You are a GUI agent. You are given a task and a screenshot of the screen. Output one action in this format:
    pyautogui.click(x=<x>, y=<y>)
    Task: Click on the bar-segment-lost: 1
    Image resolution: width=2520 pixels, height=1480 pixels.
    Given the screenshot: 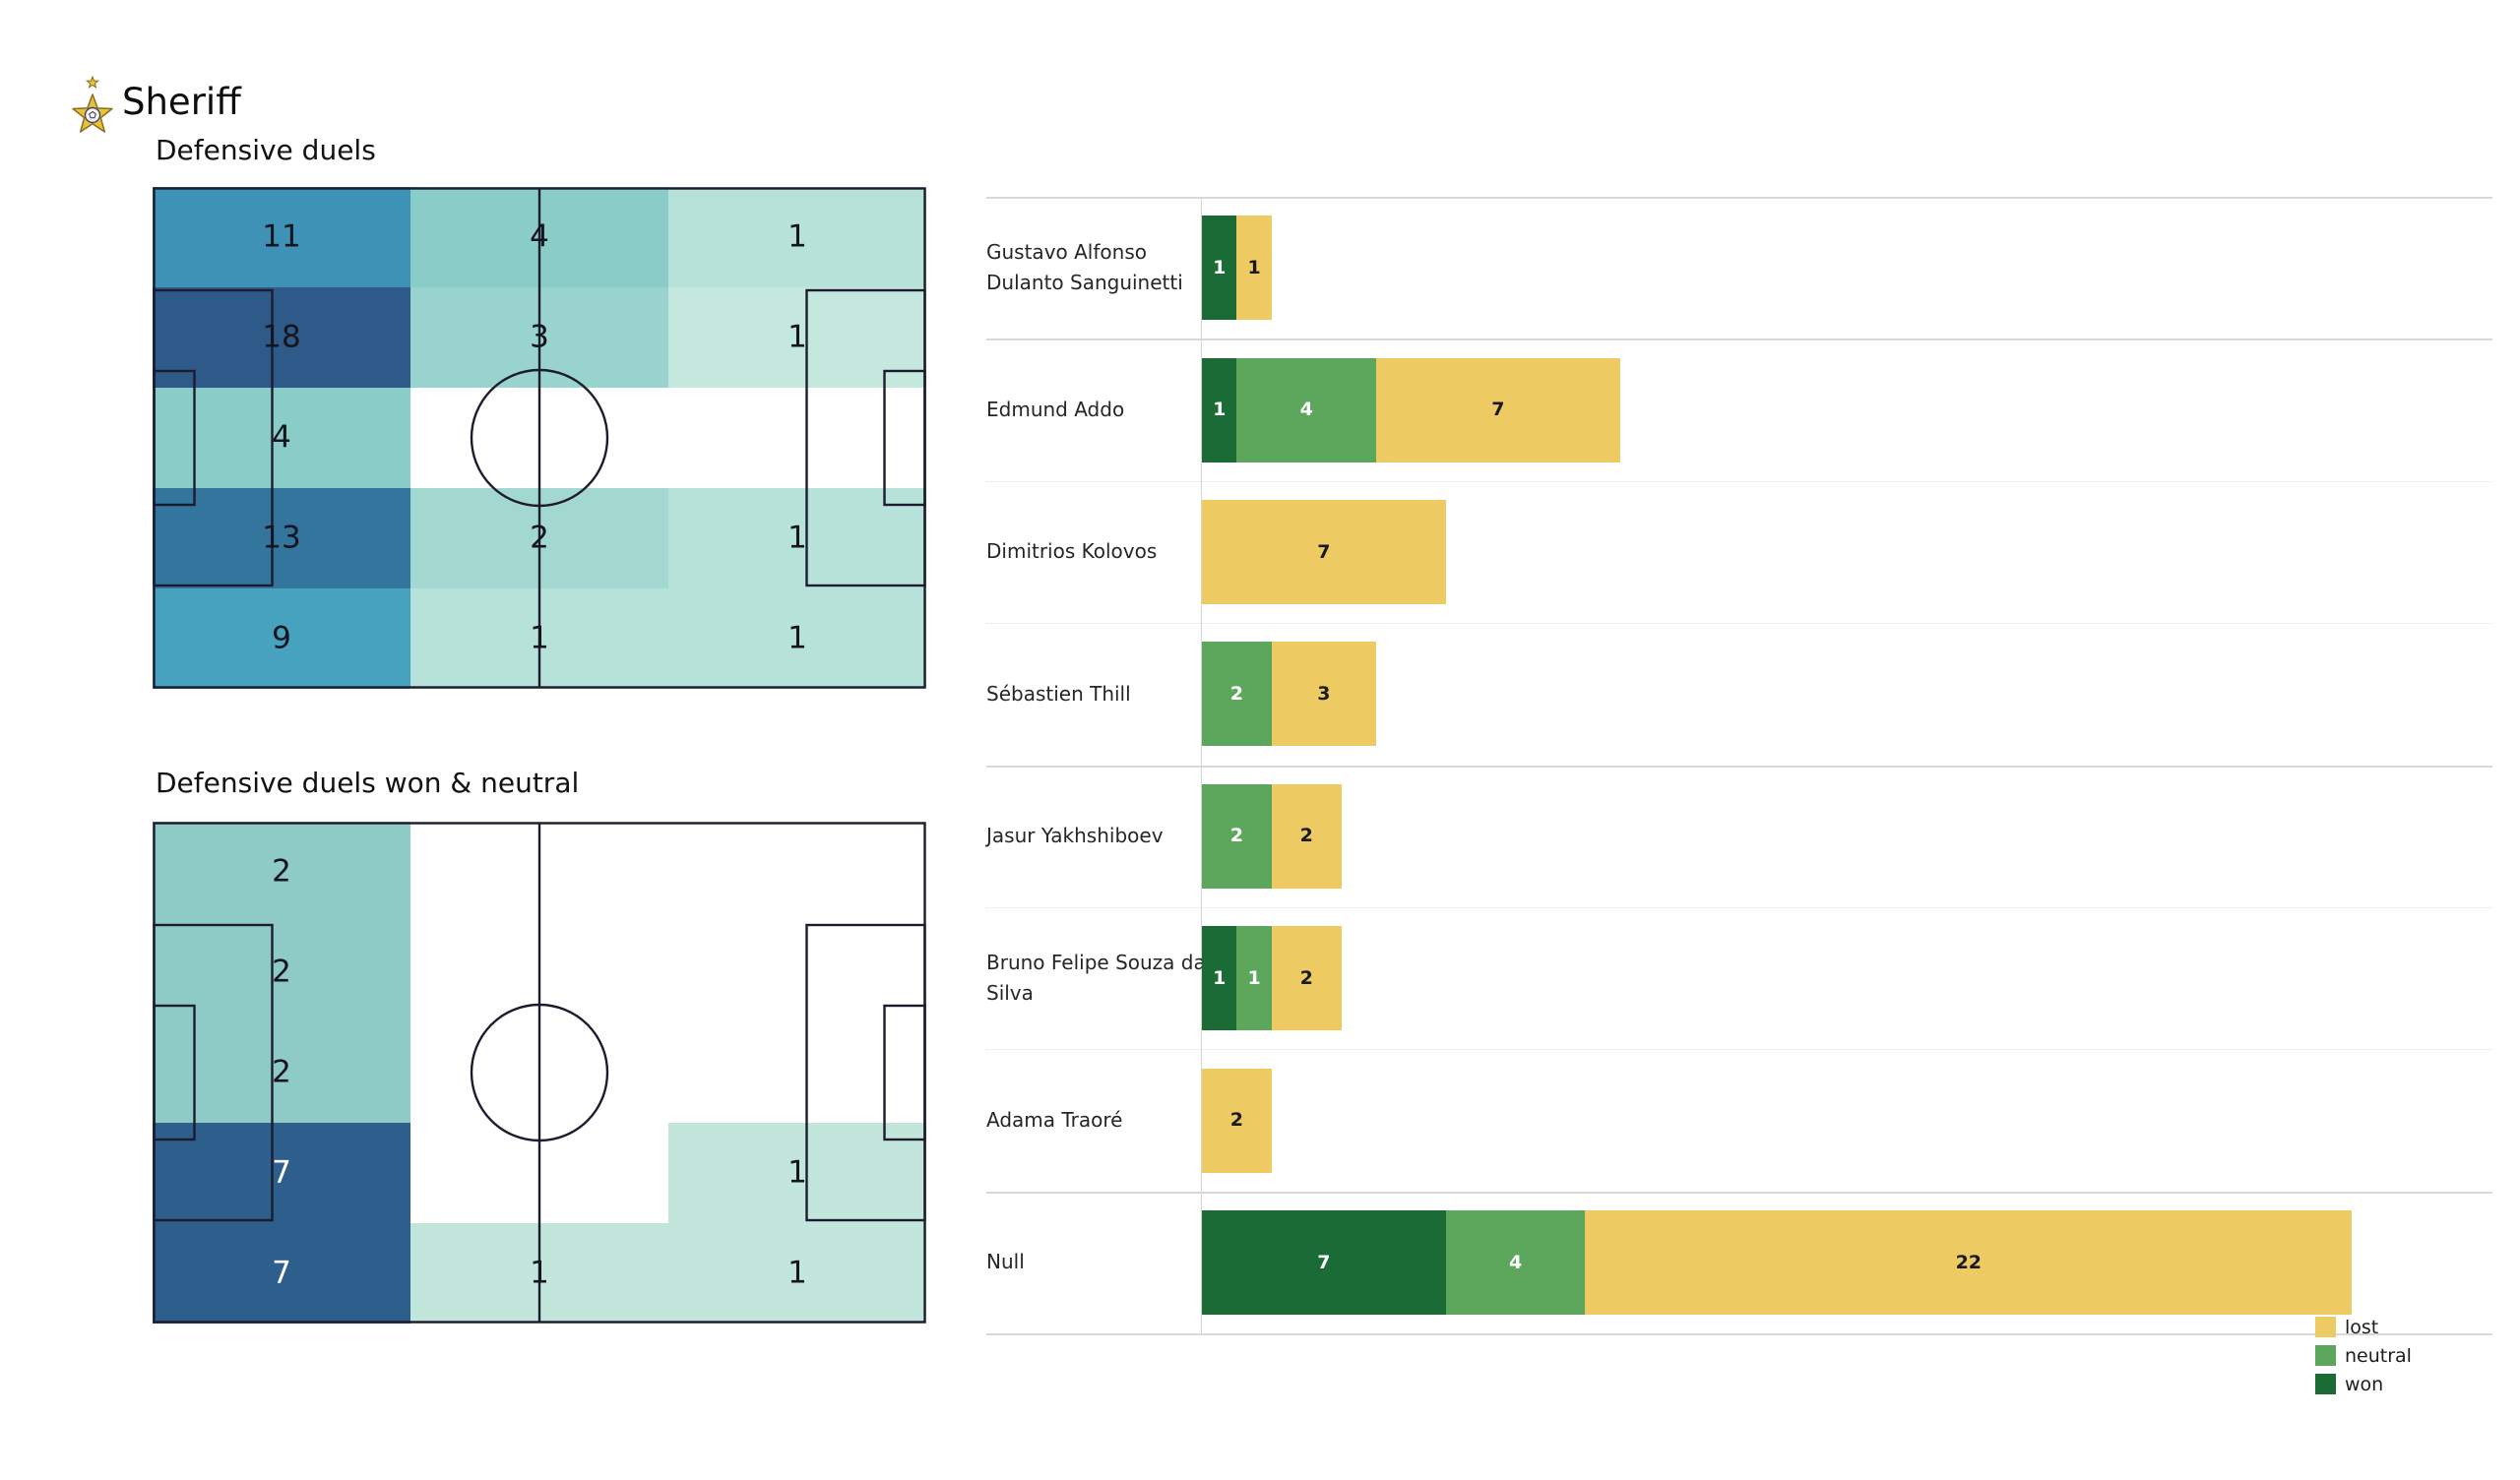 What is the action you would take?
    pyautogui.click(x=1254, y=268)
    